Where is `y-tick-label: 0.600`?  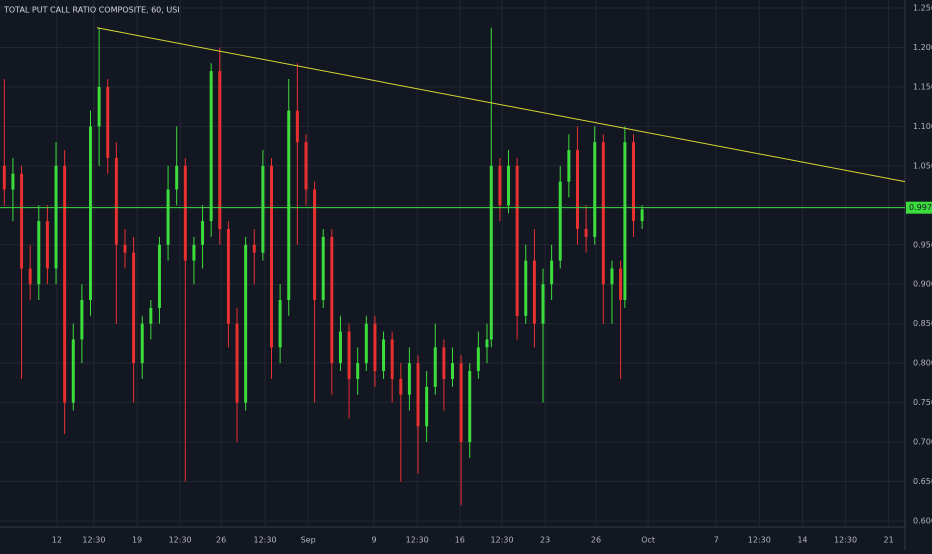
y-tick-label: 0.600 is located at coordinates (922, 521).